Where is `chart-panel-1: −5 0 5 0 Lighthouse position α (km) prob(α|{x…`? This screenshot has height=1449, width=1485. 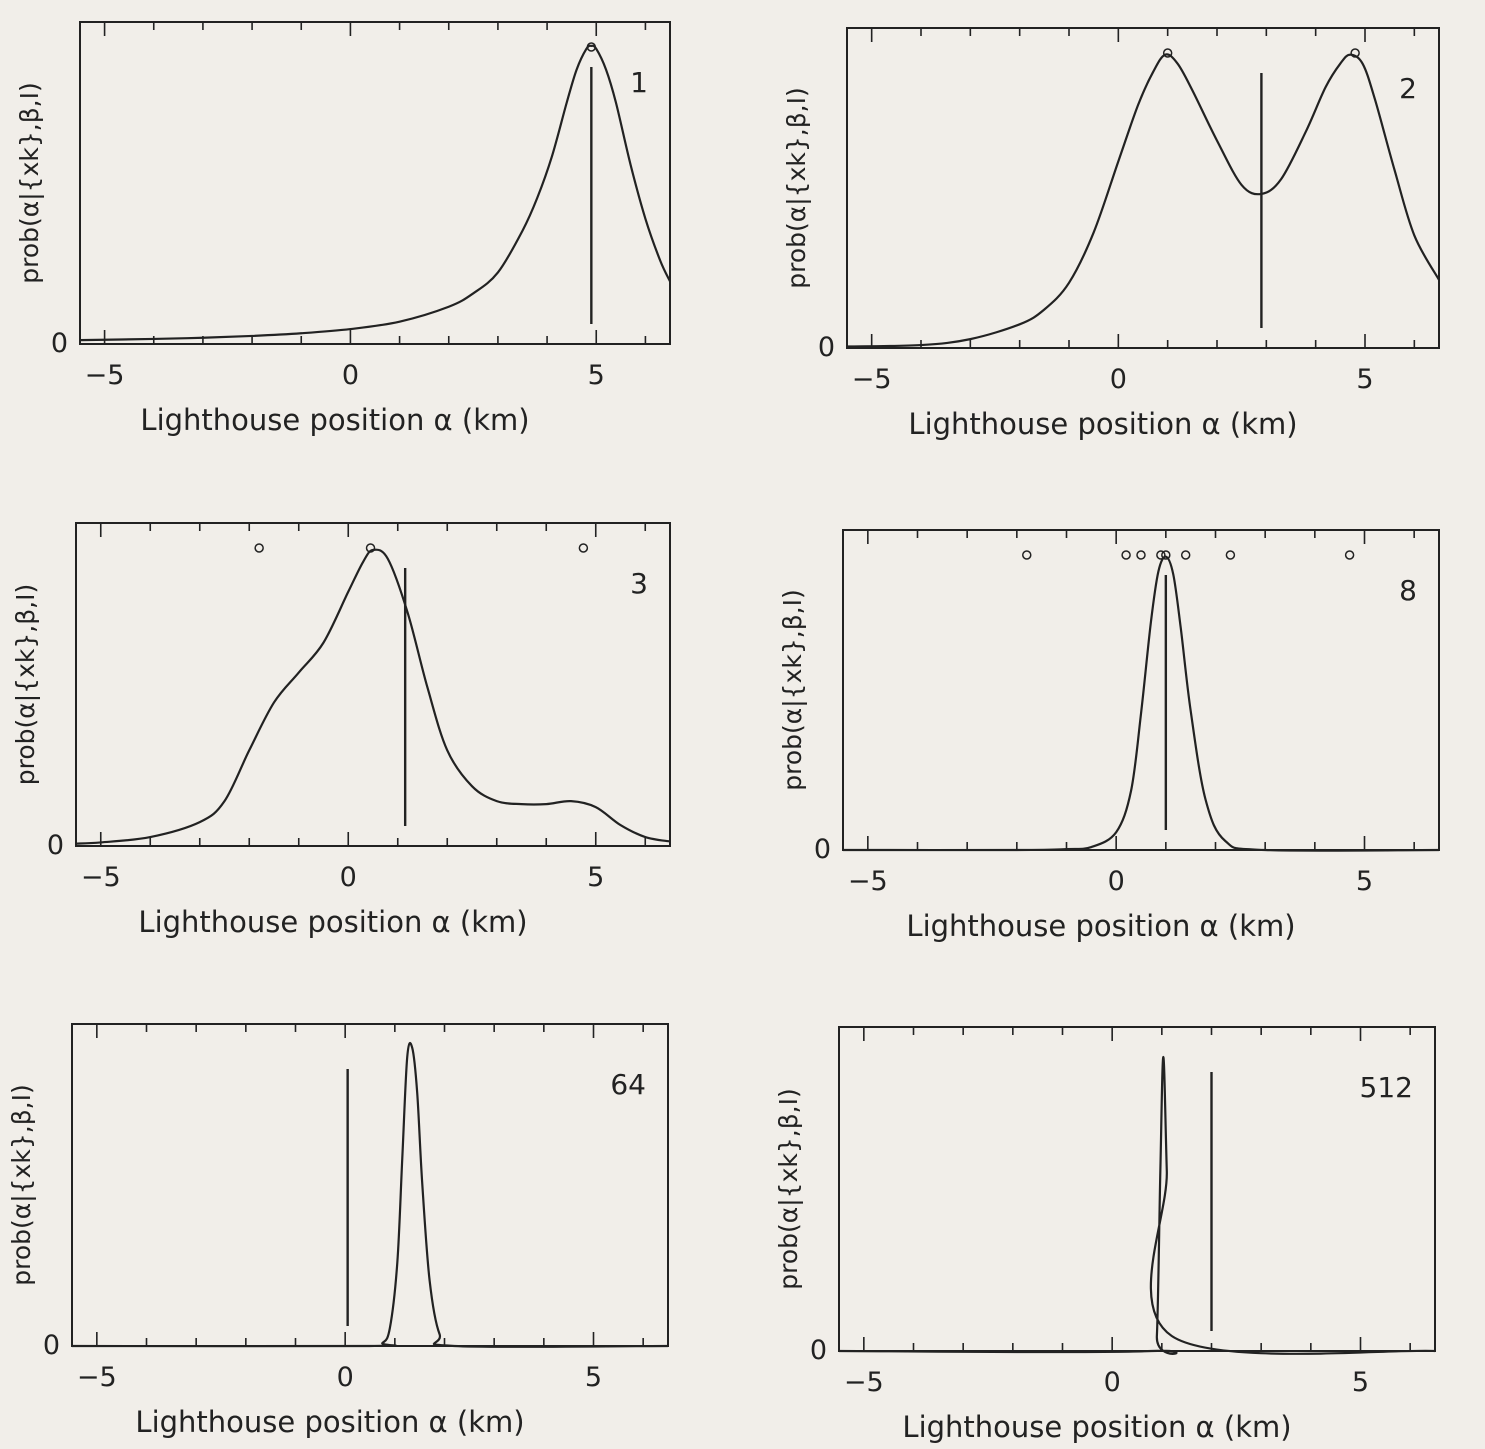 chart-panel-1: −5 0 5 0 Lighthouse position α (km) prob(α|{x… is located at coordinates (343, 229).